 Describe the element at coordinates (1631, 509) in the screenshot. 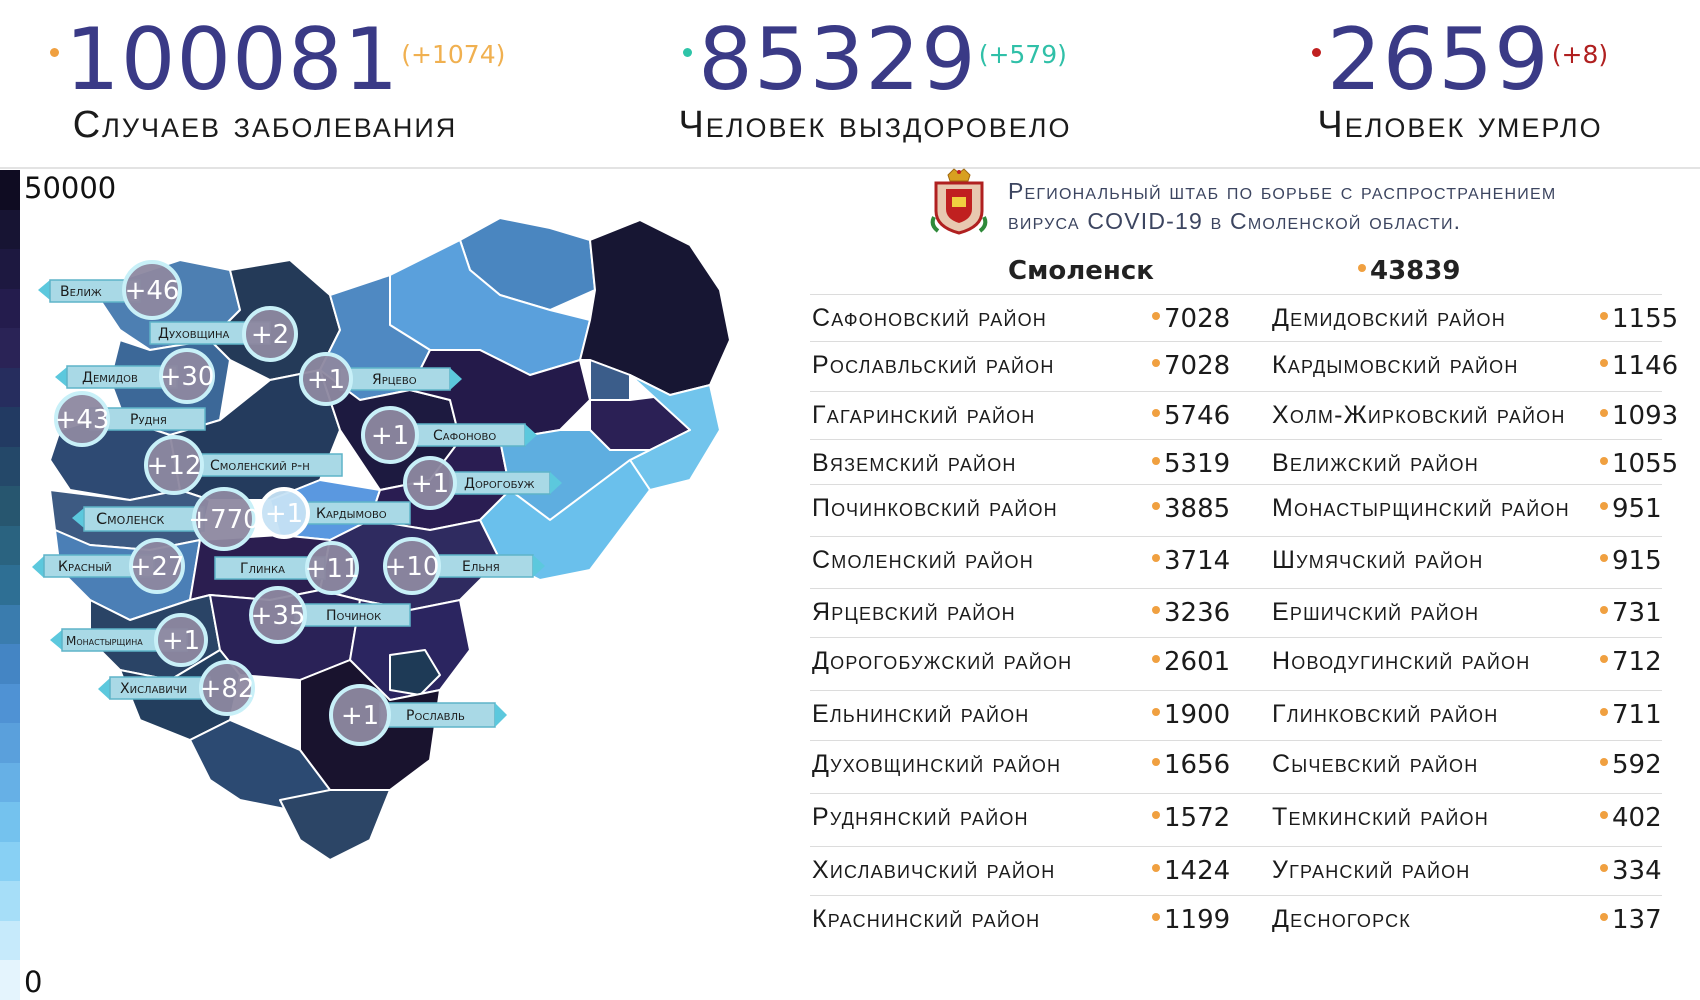

I see `district-value: 951` at that location.